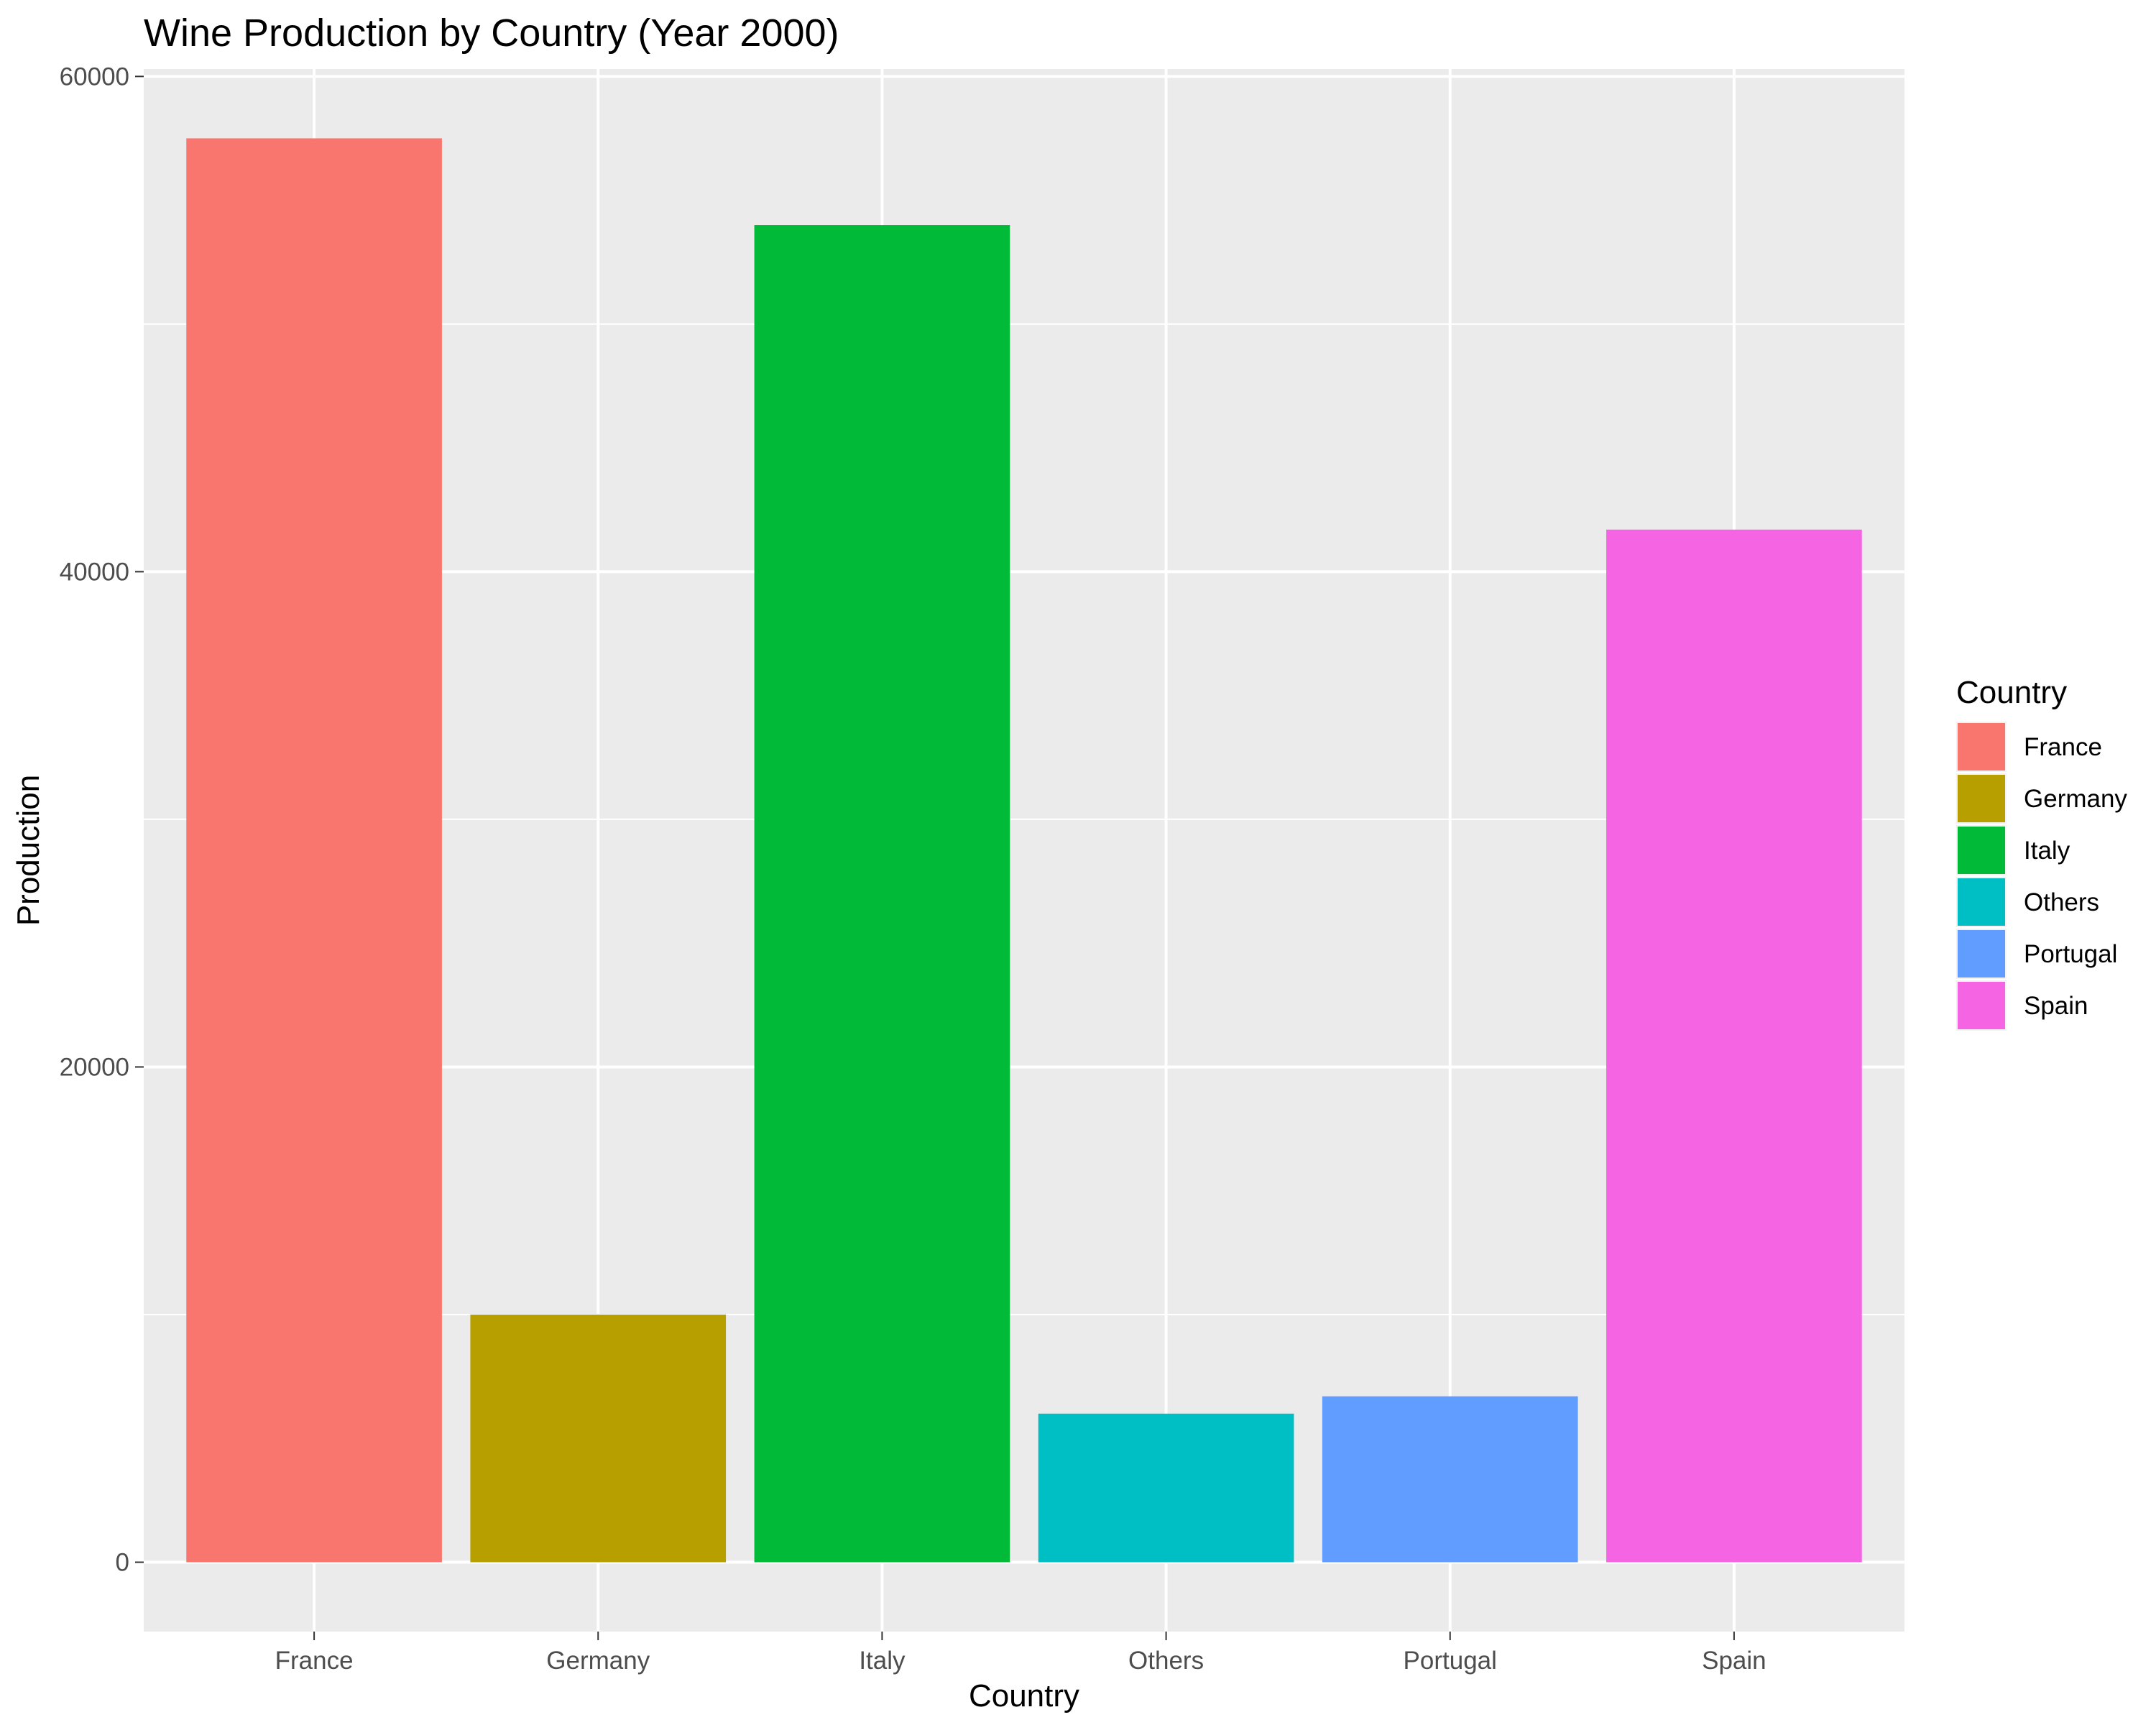 The image size is (2156, 1725). Describe the element at coordinates (2062, 902) in the screenshot. I see `legend-label: Others` at that location.